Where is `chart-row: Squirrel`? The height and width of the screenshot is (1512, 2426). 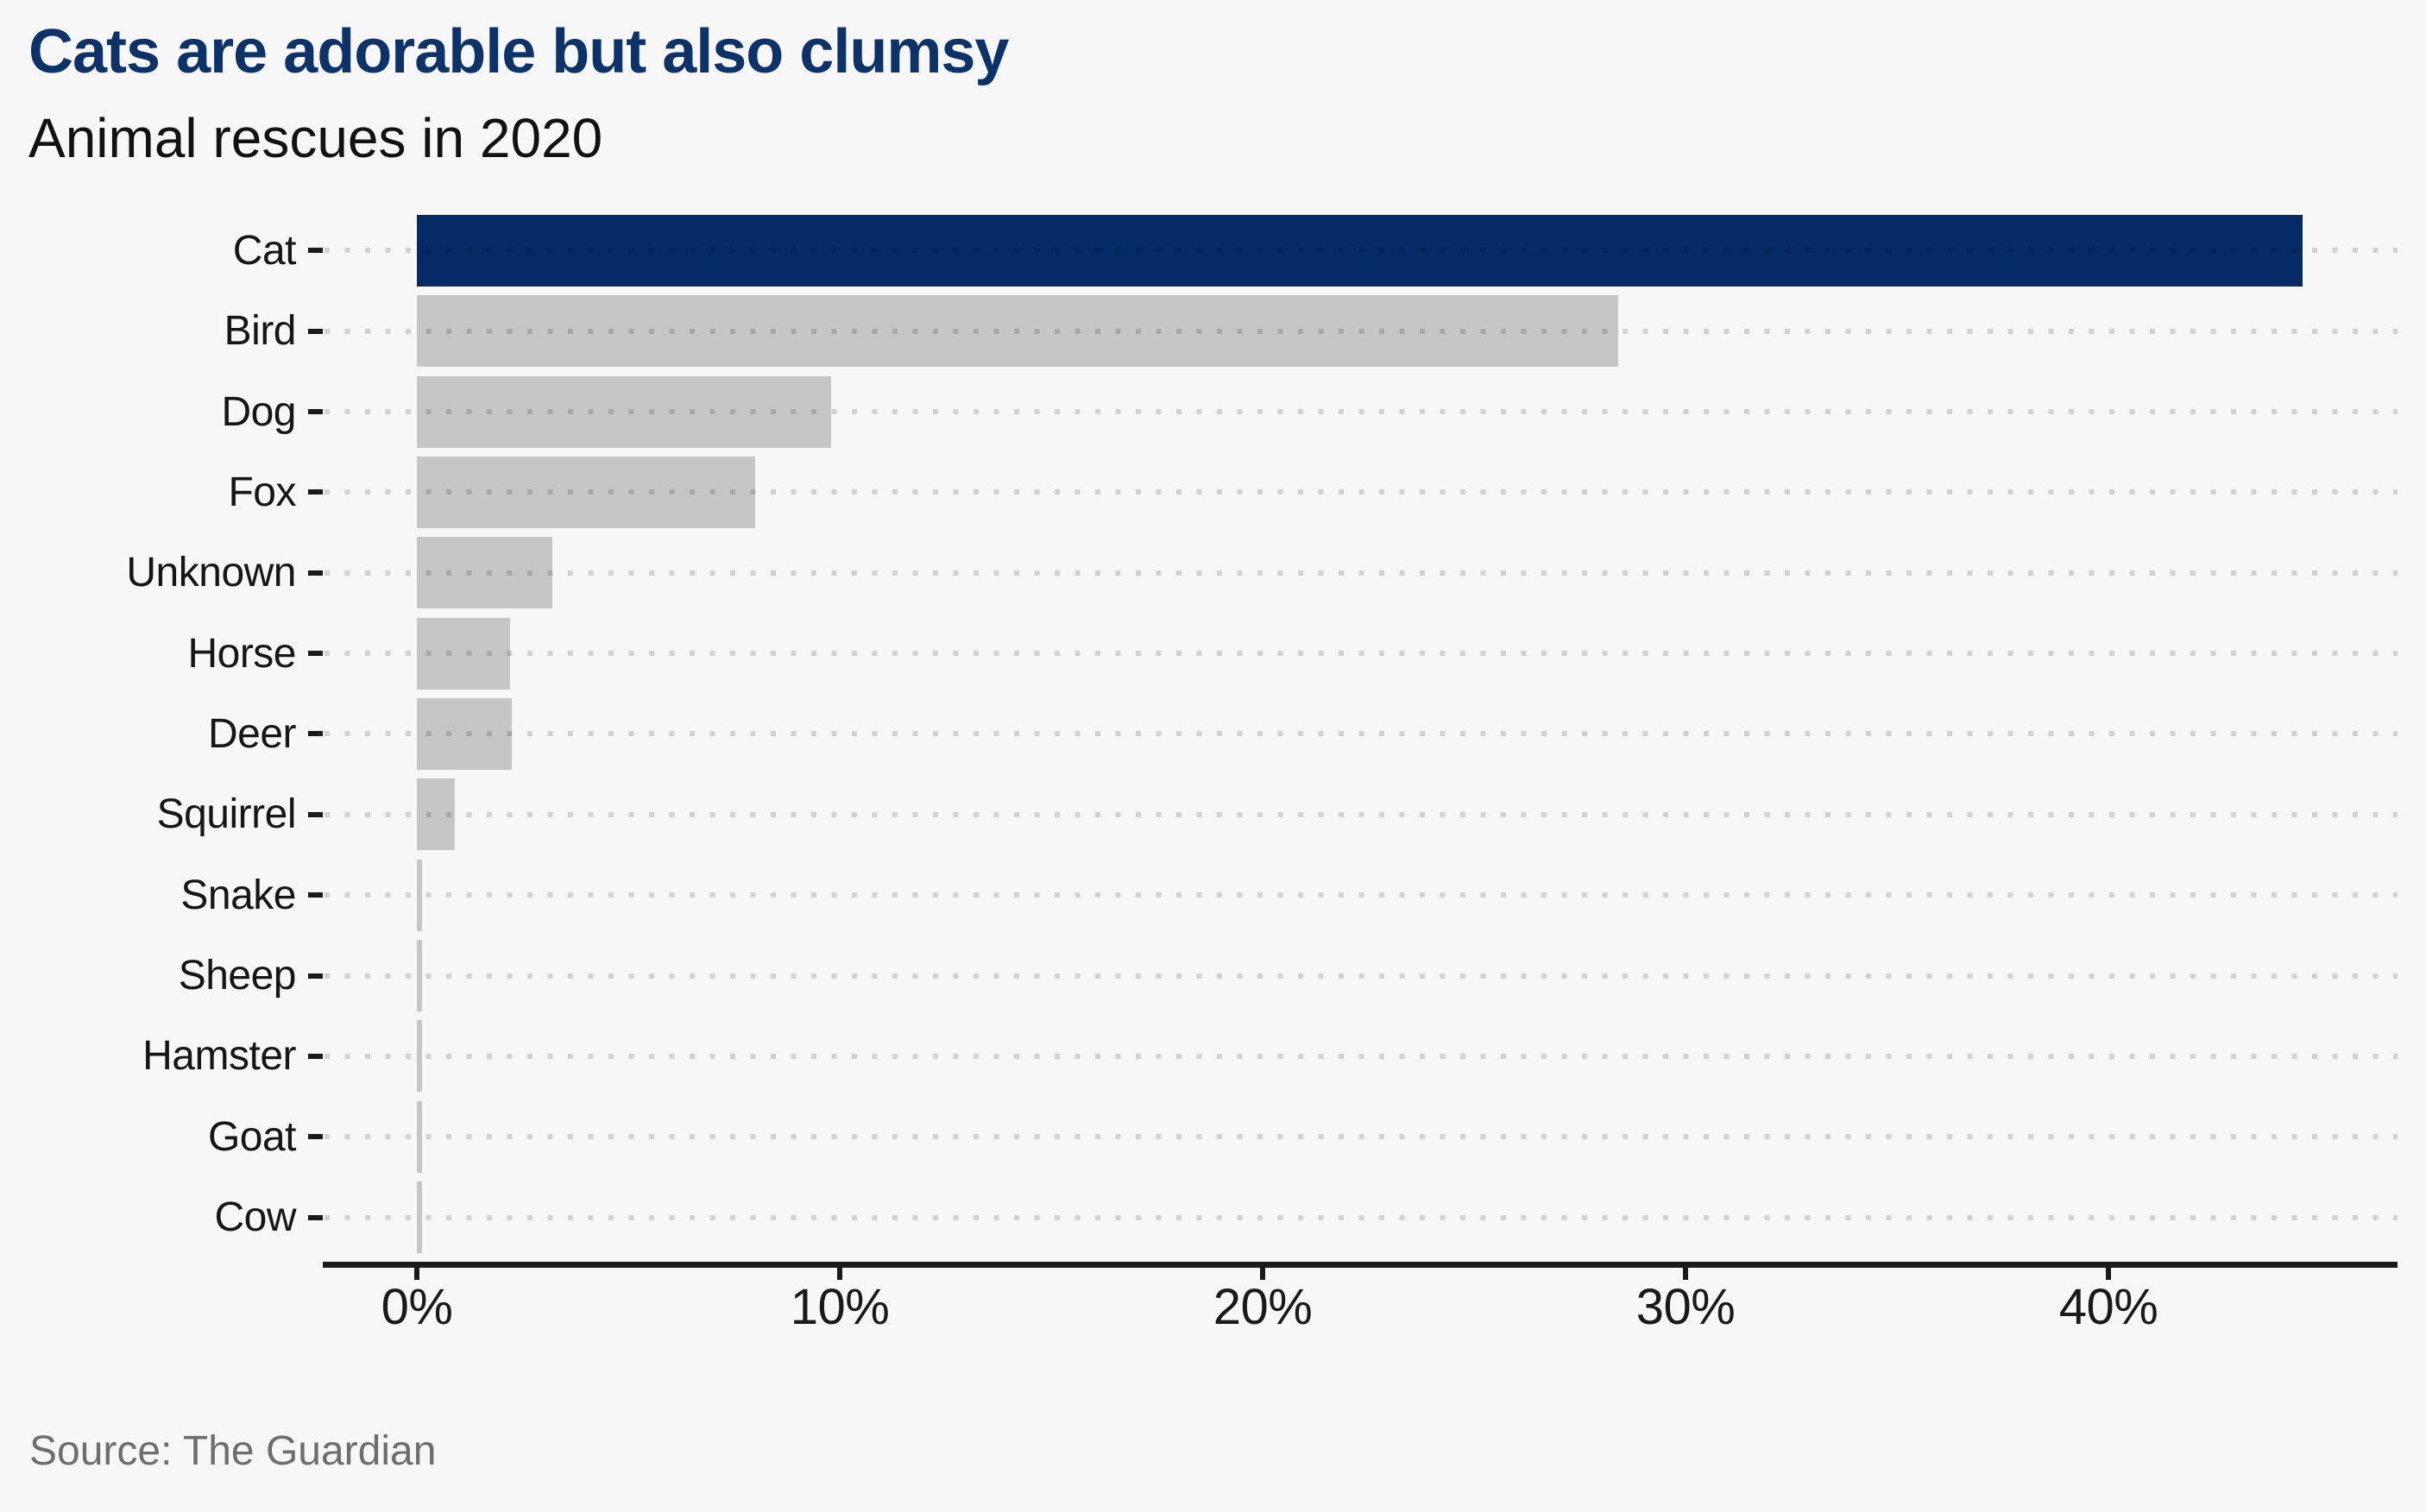
chart-row: Squirrel is located at coordinates (1213, 814).